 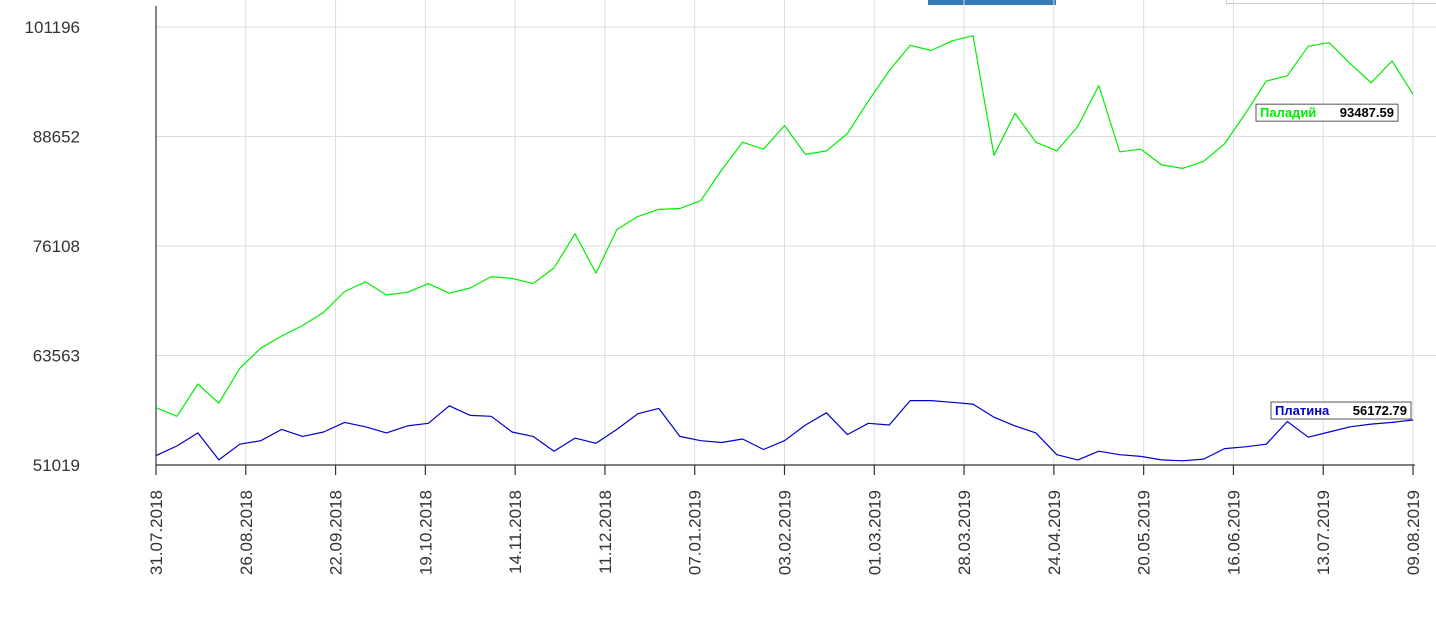 I want to click on x-tick-label: 22.09.2018, so click(x=336, y=532).